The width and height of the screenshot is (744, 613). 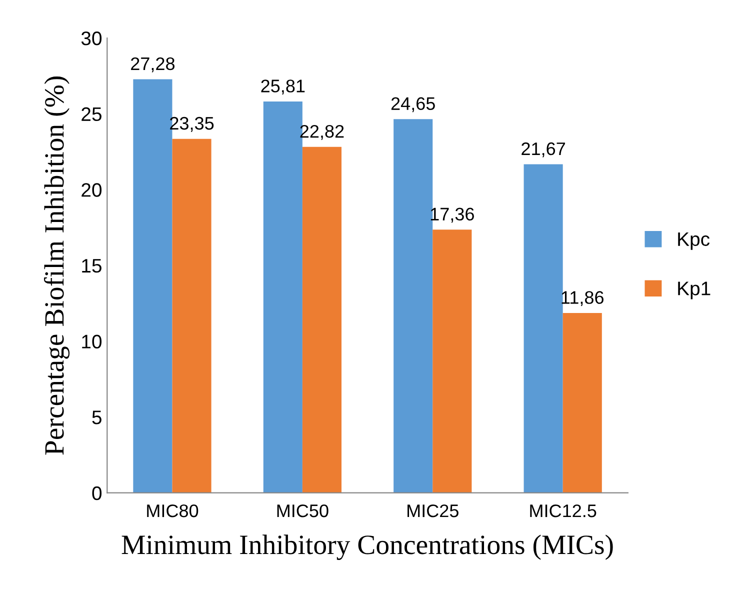 I want to click on y-tick-label: 30, so click(x=91, y=38).